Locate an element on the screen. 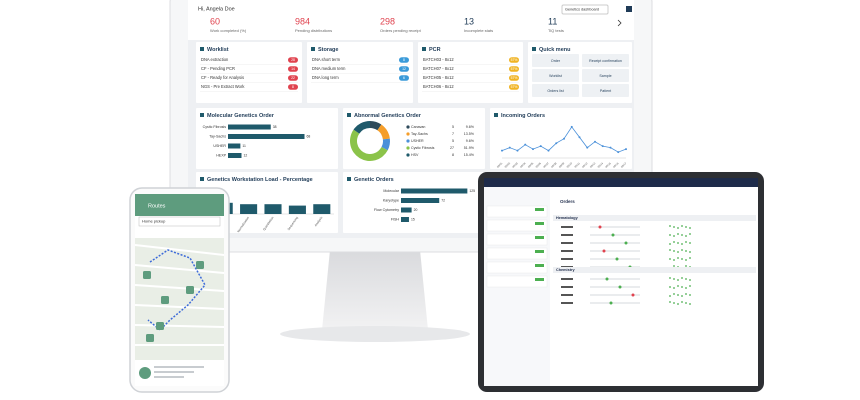  pcr-title: PCR is located at coordinates (435, 50).